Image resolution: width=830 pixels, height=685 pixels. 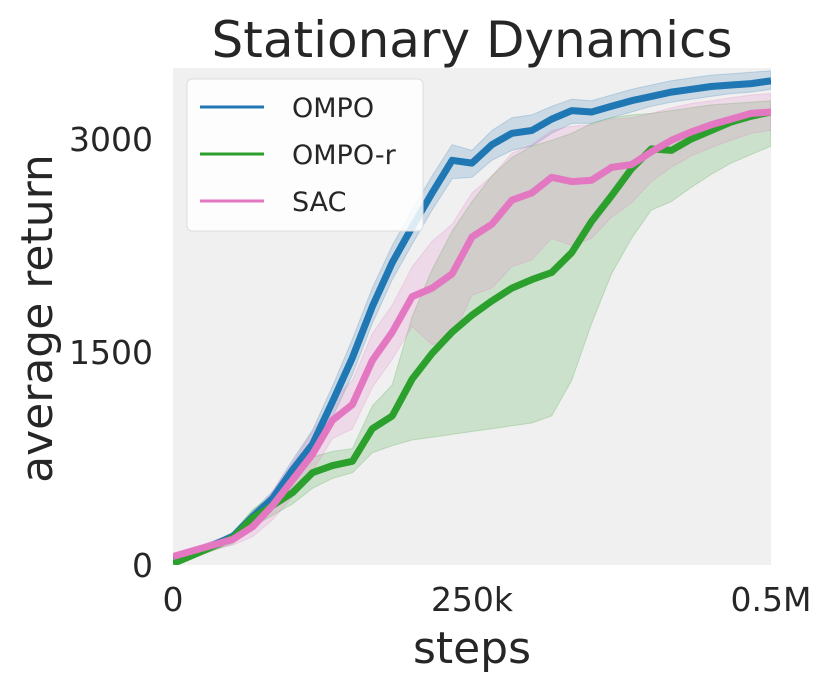 I want to click on y-tick-label-0: 0, so click(x=142, y=565).